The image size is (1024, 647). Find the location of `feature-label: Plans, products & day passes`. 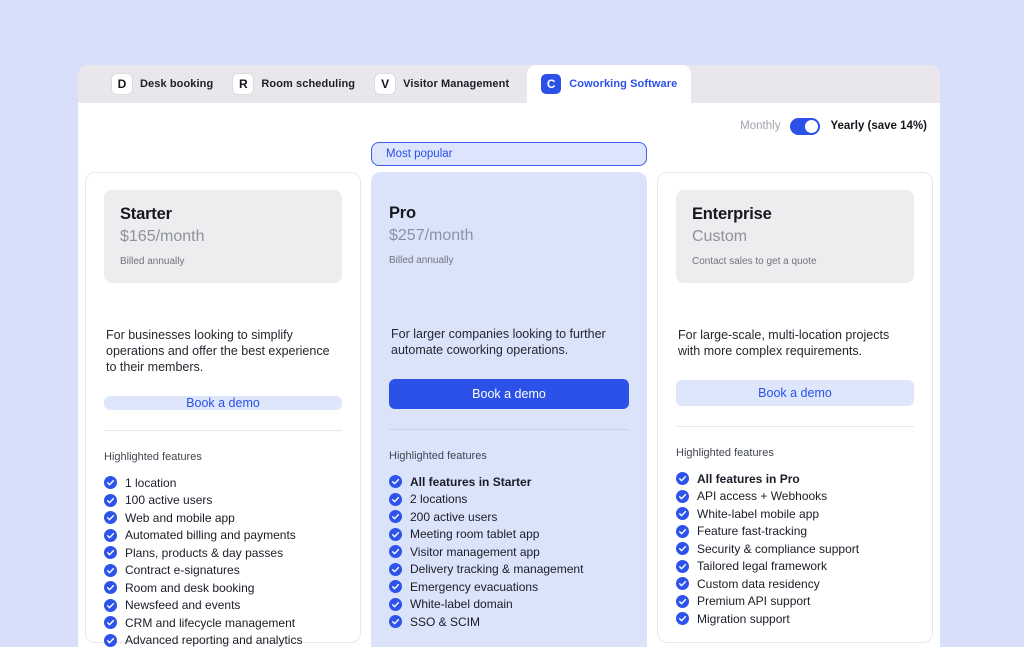

feature-label: Plans, products & day passes is located at coordinates (204, 552).